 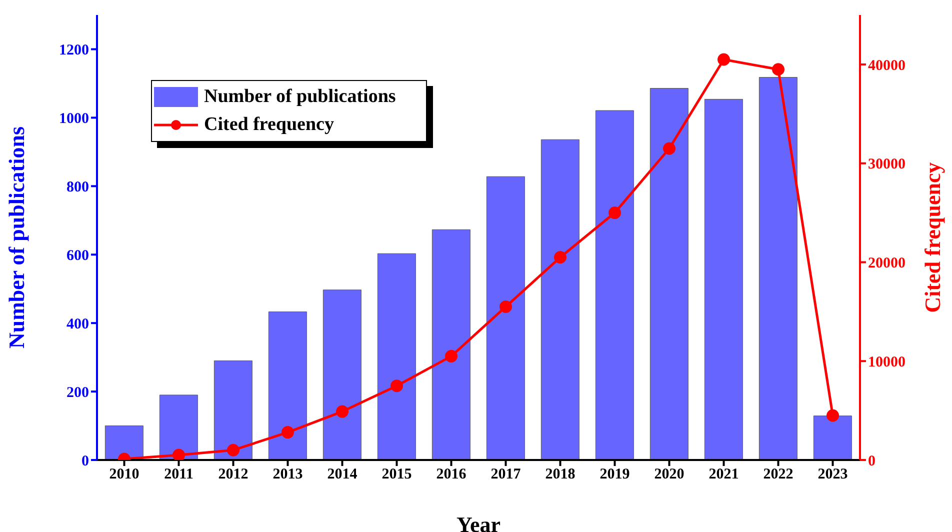 I want to click on y2-tick-label: 40000, so click(x=887, y=66).